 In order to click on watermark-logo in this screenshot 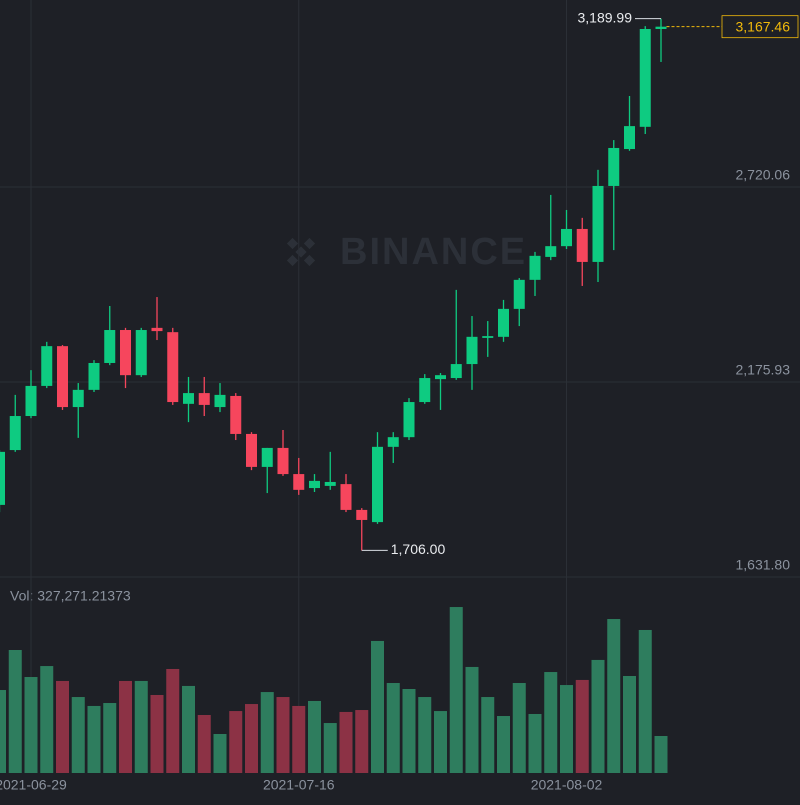, I will do `click(301, 252)`.